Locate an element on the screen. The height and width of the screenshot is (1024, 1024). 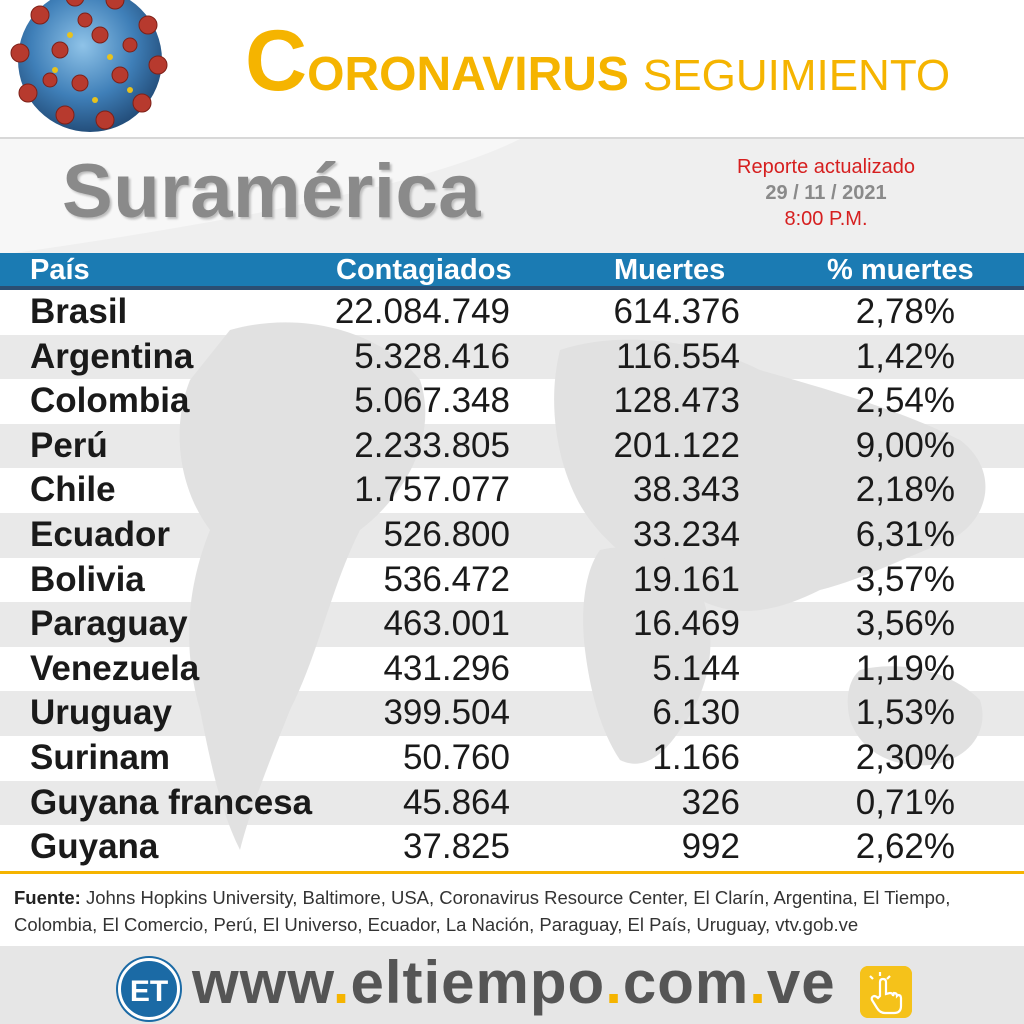
cell-pais: Guyana francesa is located at coordinates (171, 802).